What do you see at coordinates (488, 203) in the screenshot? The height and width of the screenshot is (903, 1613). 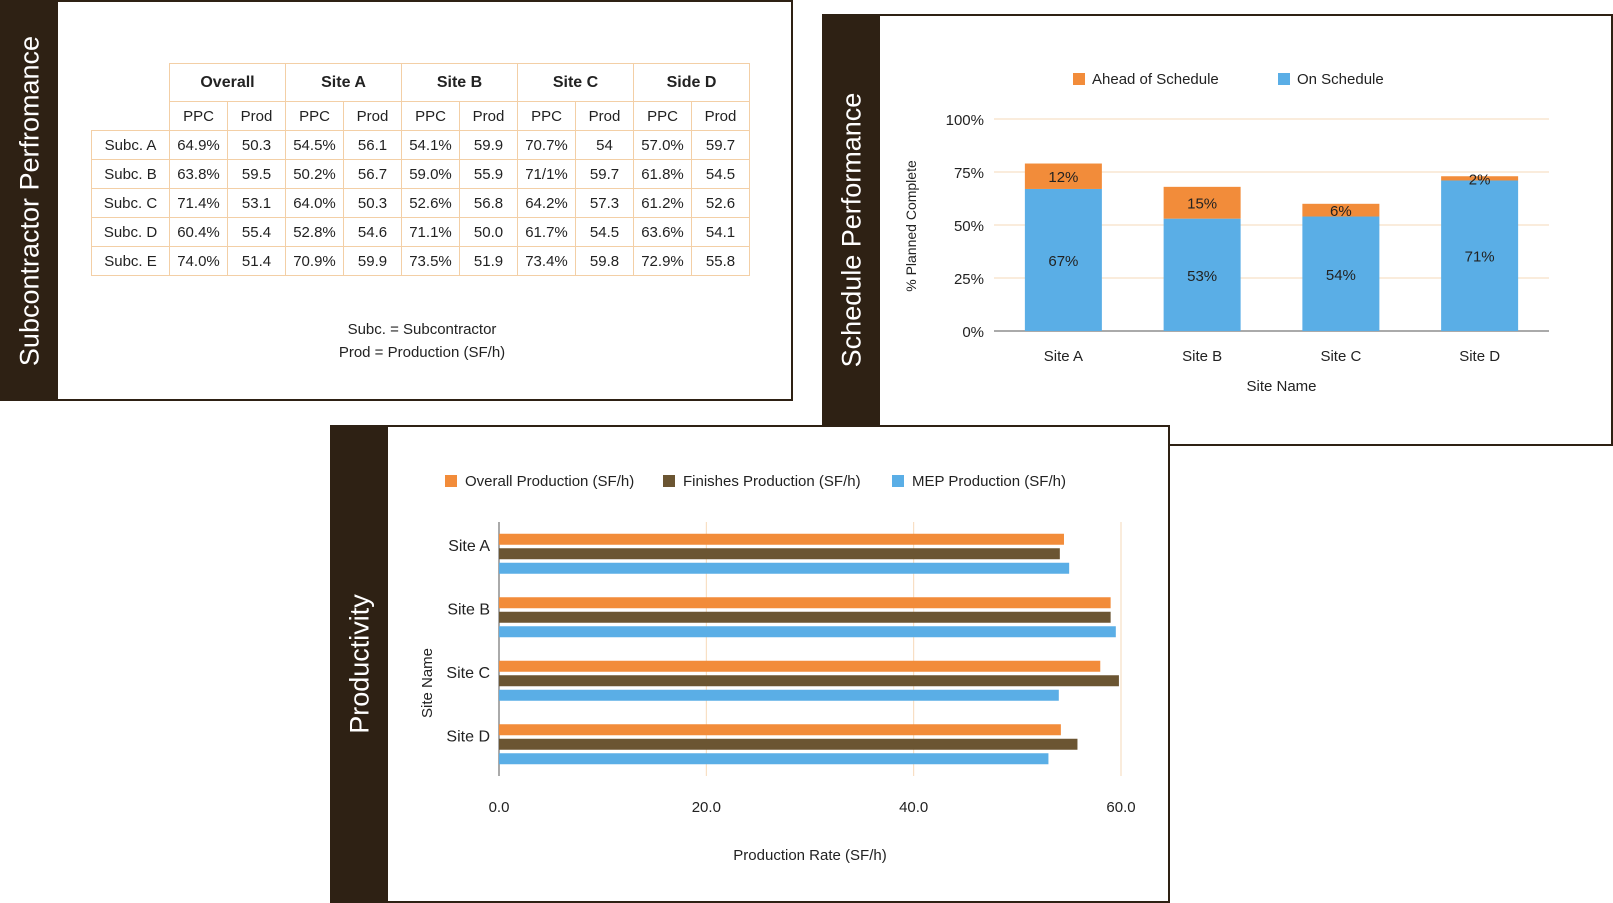 I see `table-cell: 56.8` at bounding box center [488, 203].